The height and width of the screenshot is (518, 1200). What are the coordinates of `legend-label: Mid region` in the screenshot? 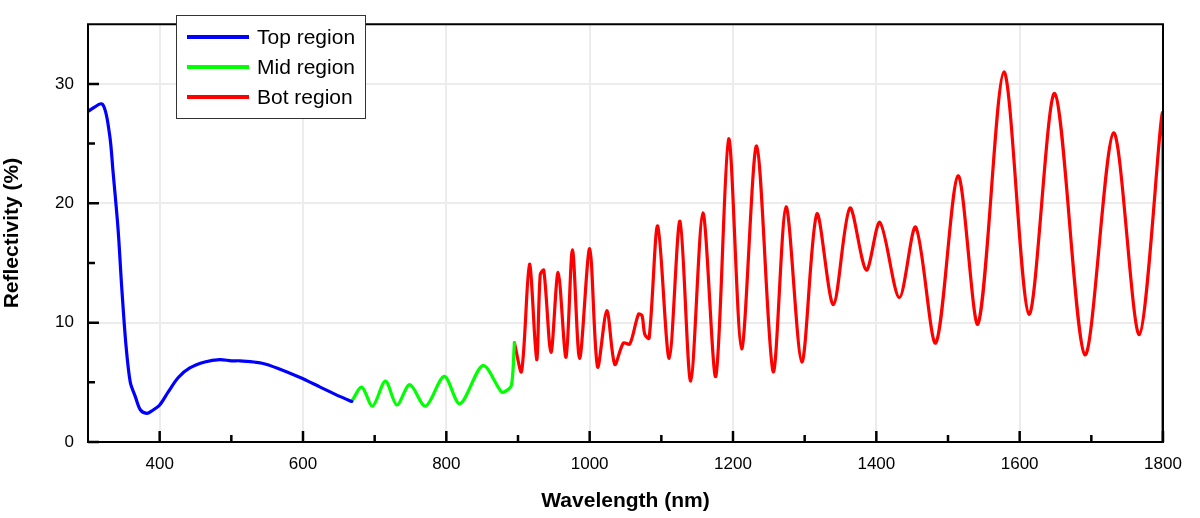 It's located at (306, 67).